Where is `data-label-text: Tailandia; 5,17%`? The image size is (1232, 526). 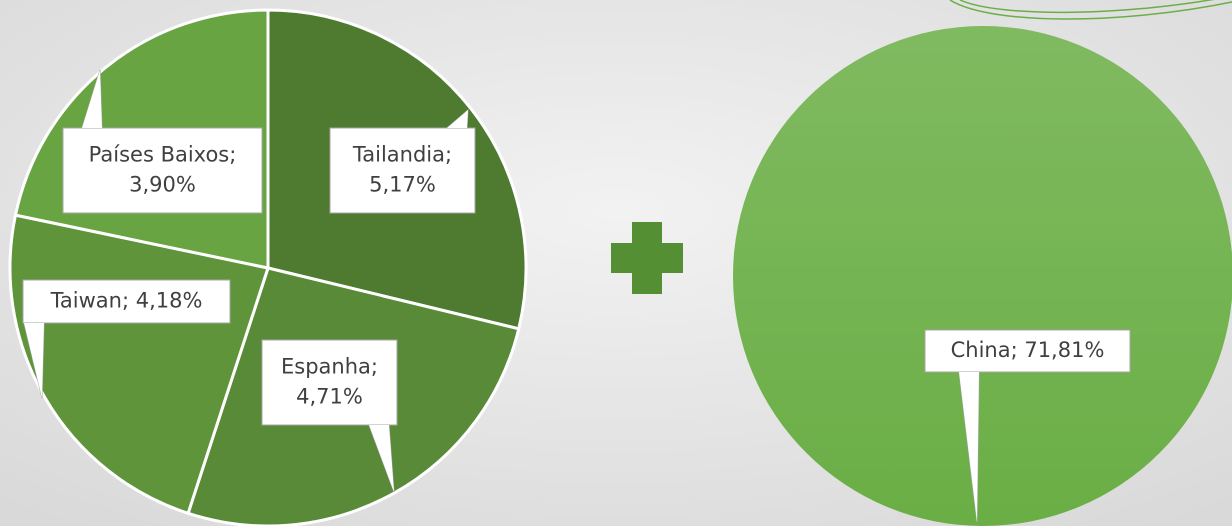 data-label-text: Tailandia; 5,17% is located at coordinates (402, 170).